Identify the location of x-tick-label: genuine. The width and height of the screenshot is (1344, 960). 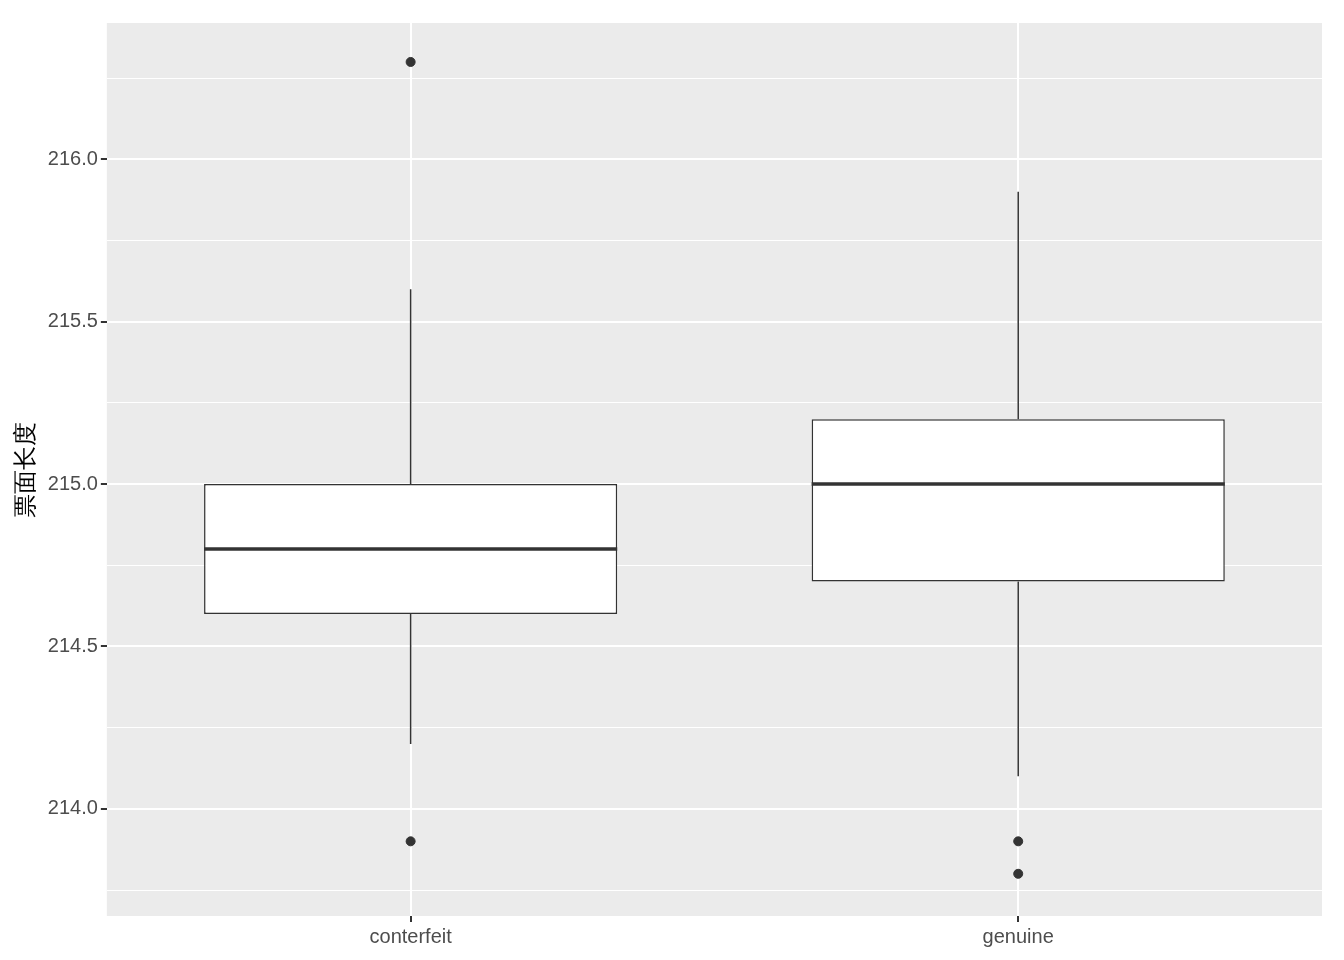
(1018, 935).